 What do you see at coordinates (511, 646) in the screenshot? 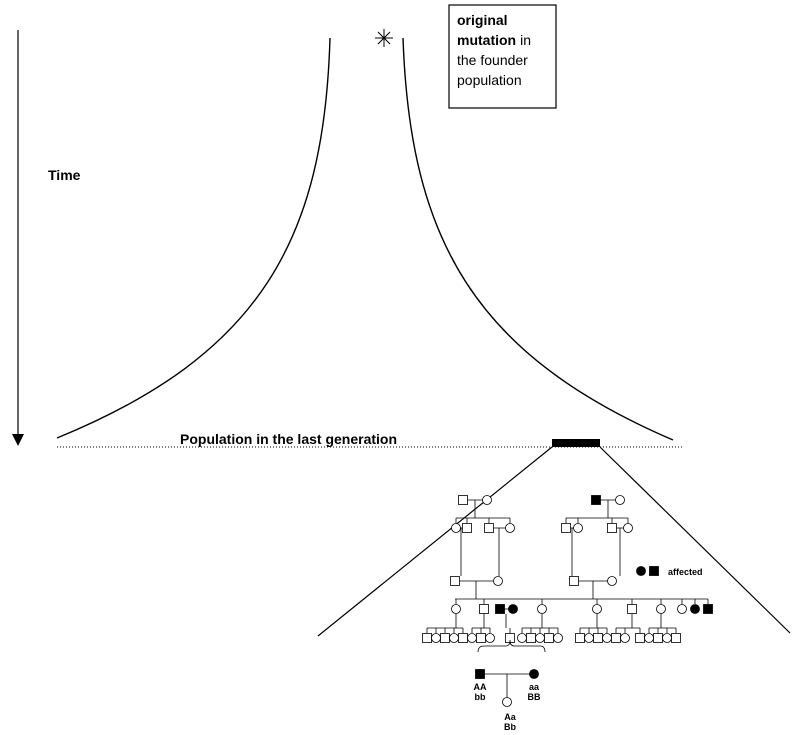
I see `bracket` at bounding box center [511, 646].